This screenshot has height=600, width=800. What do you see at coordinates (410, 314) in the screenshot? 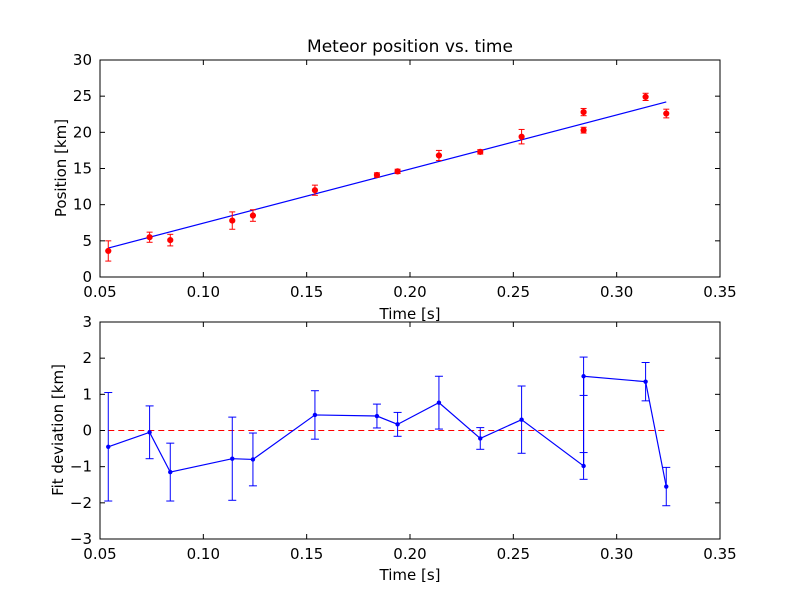
I see `position-chart-x-label: Time [s]` at bounding box center [410, 314].